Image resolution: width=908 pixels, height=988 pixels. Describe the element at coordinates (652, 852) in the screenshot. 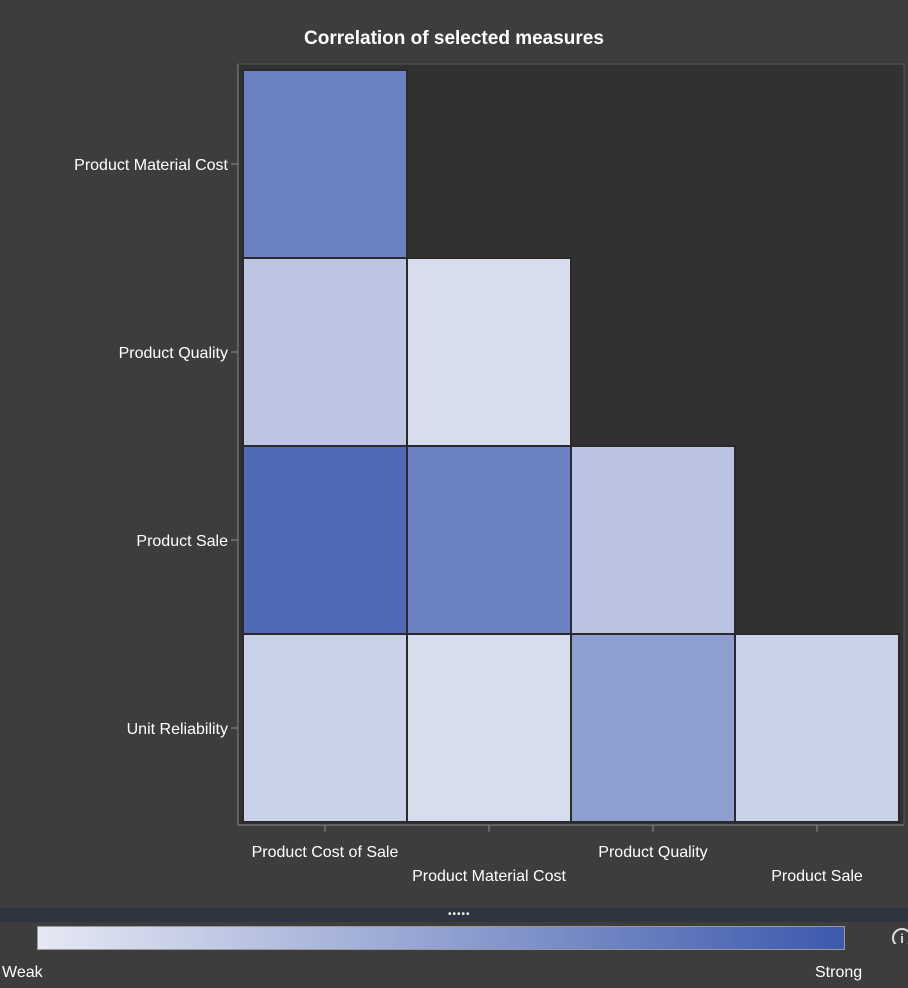

I see `x-tick-label: Product Quality` at that location.